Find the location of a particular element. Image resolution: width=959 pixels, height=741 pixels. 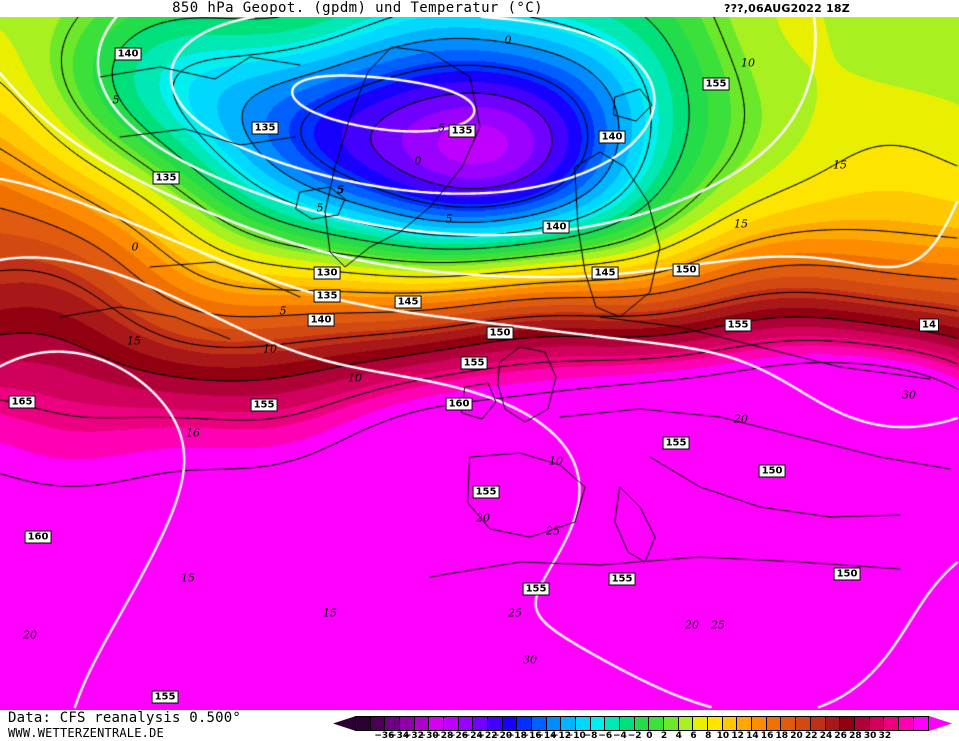

geopotential-contour-label: 165 is located at coordinates (22, 402).